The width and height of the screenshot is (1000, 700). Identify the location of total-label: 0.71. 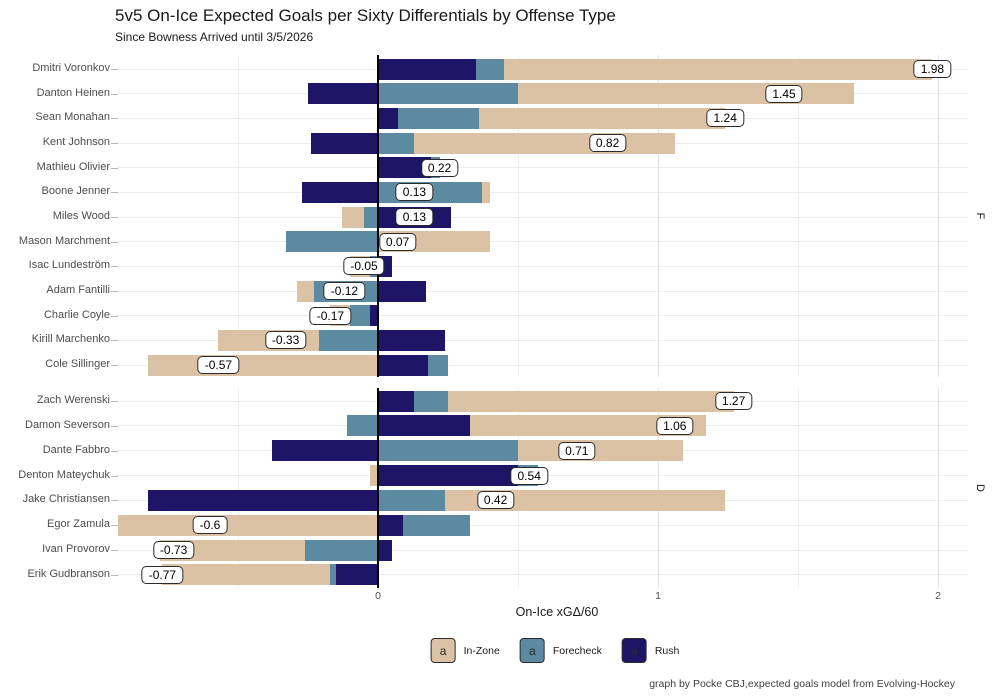
(577, 450).